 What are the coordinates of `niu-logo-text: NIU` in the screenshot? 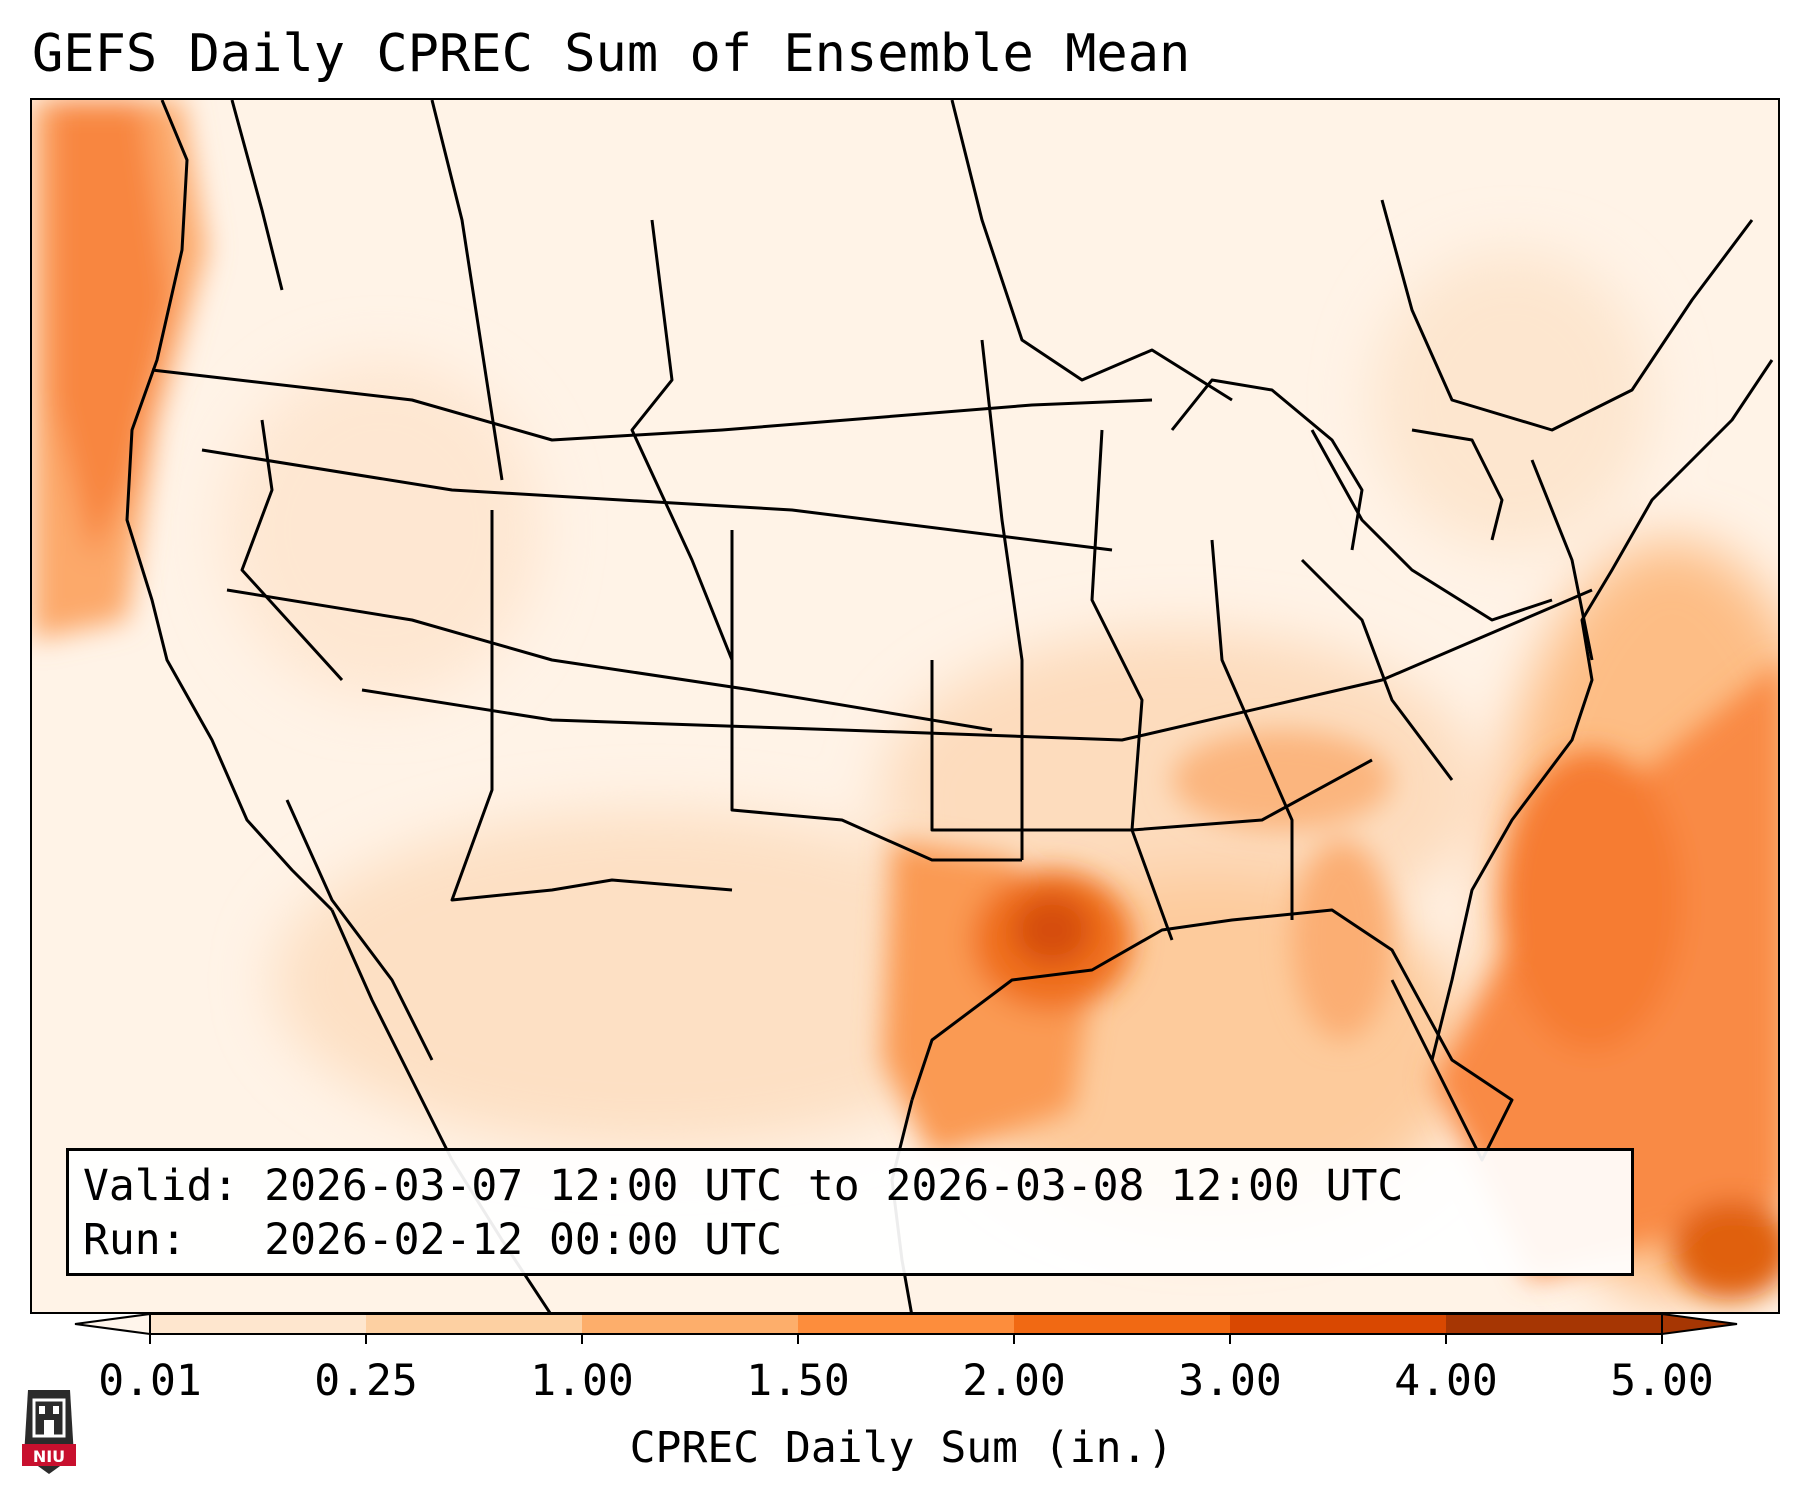 It's located at (49, 1456).